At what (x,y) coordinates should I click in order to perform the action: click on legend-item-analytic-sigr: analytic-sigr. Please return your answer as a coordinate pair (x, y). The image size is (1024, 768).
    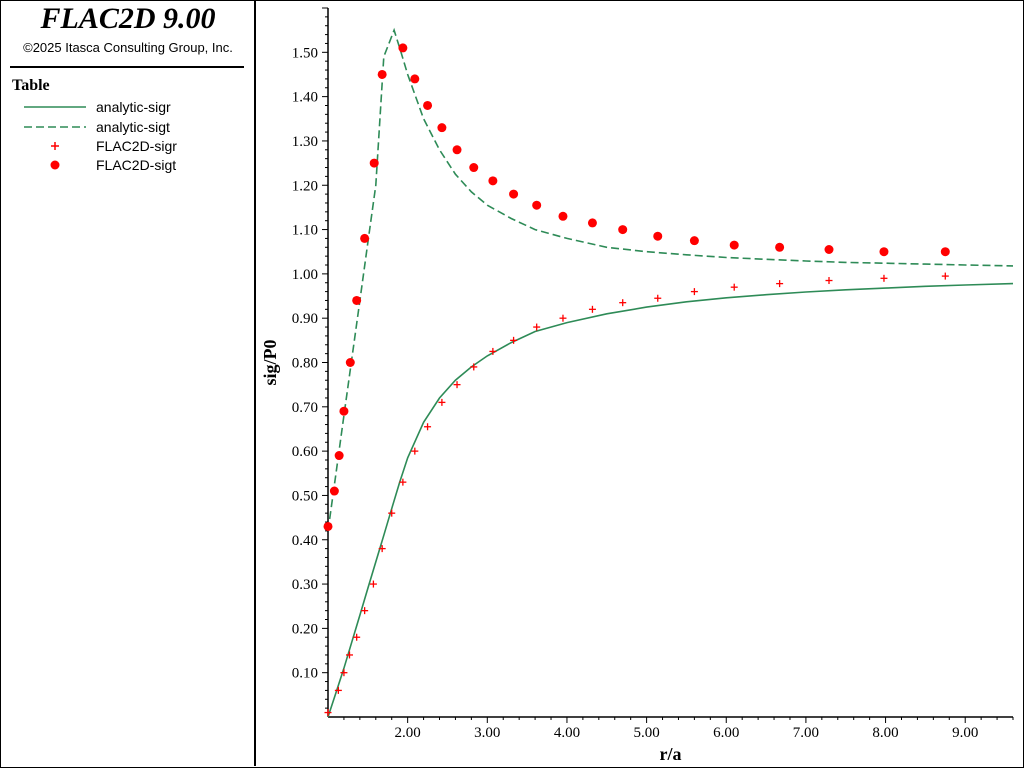
    Looking at the image, I should click on (130, 107).